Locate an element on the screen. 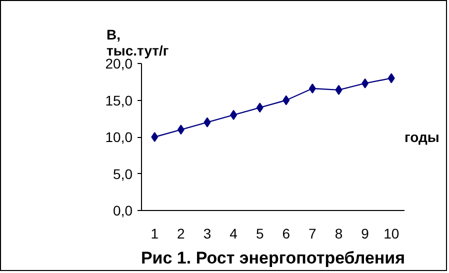  x-tick-label: 3 is located at coordinates (207, 234).